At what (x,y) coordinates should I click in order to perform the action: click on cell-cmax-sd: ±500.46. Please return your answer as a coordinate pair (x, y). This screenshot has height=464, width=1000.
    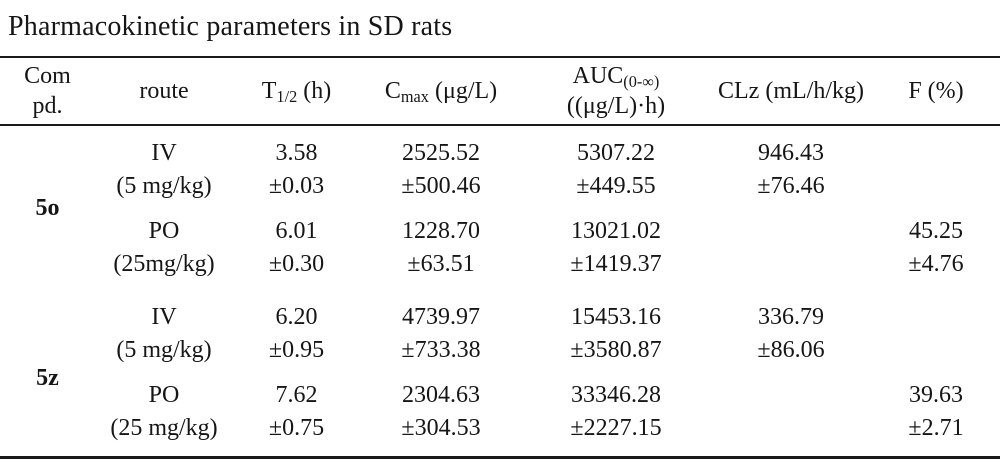
    Looking at the image, I should click on (441, 185).